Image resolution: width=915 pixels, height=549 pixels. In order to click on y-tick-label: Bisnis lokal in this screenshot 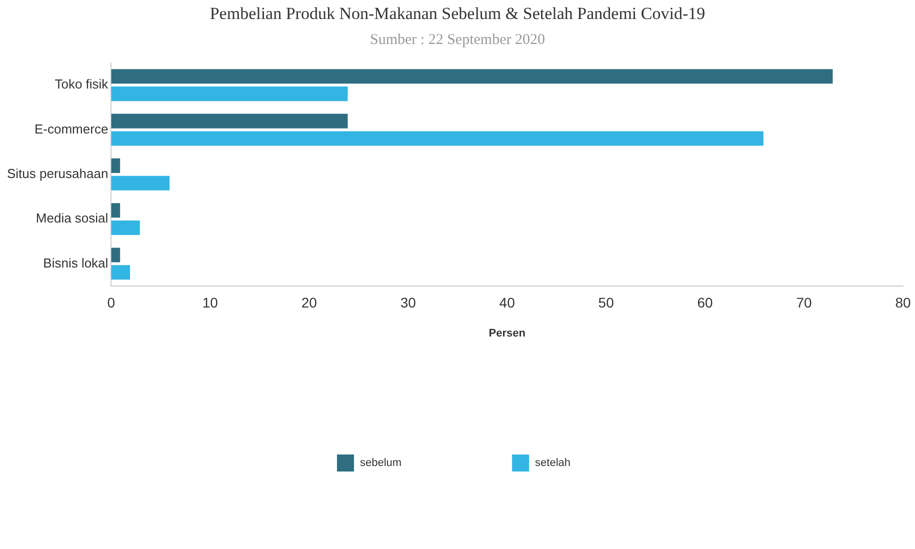, I will do `click(75, 262)`.